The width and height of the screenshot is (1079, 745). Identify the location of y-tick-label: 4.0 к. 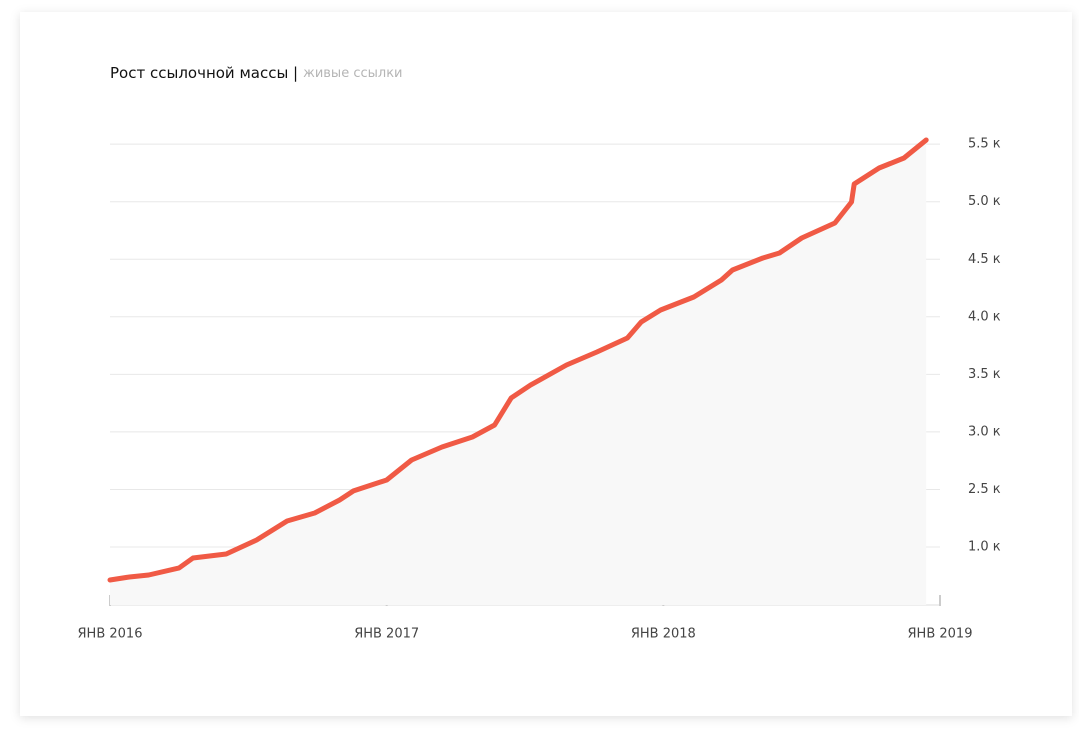
(984, 316).